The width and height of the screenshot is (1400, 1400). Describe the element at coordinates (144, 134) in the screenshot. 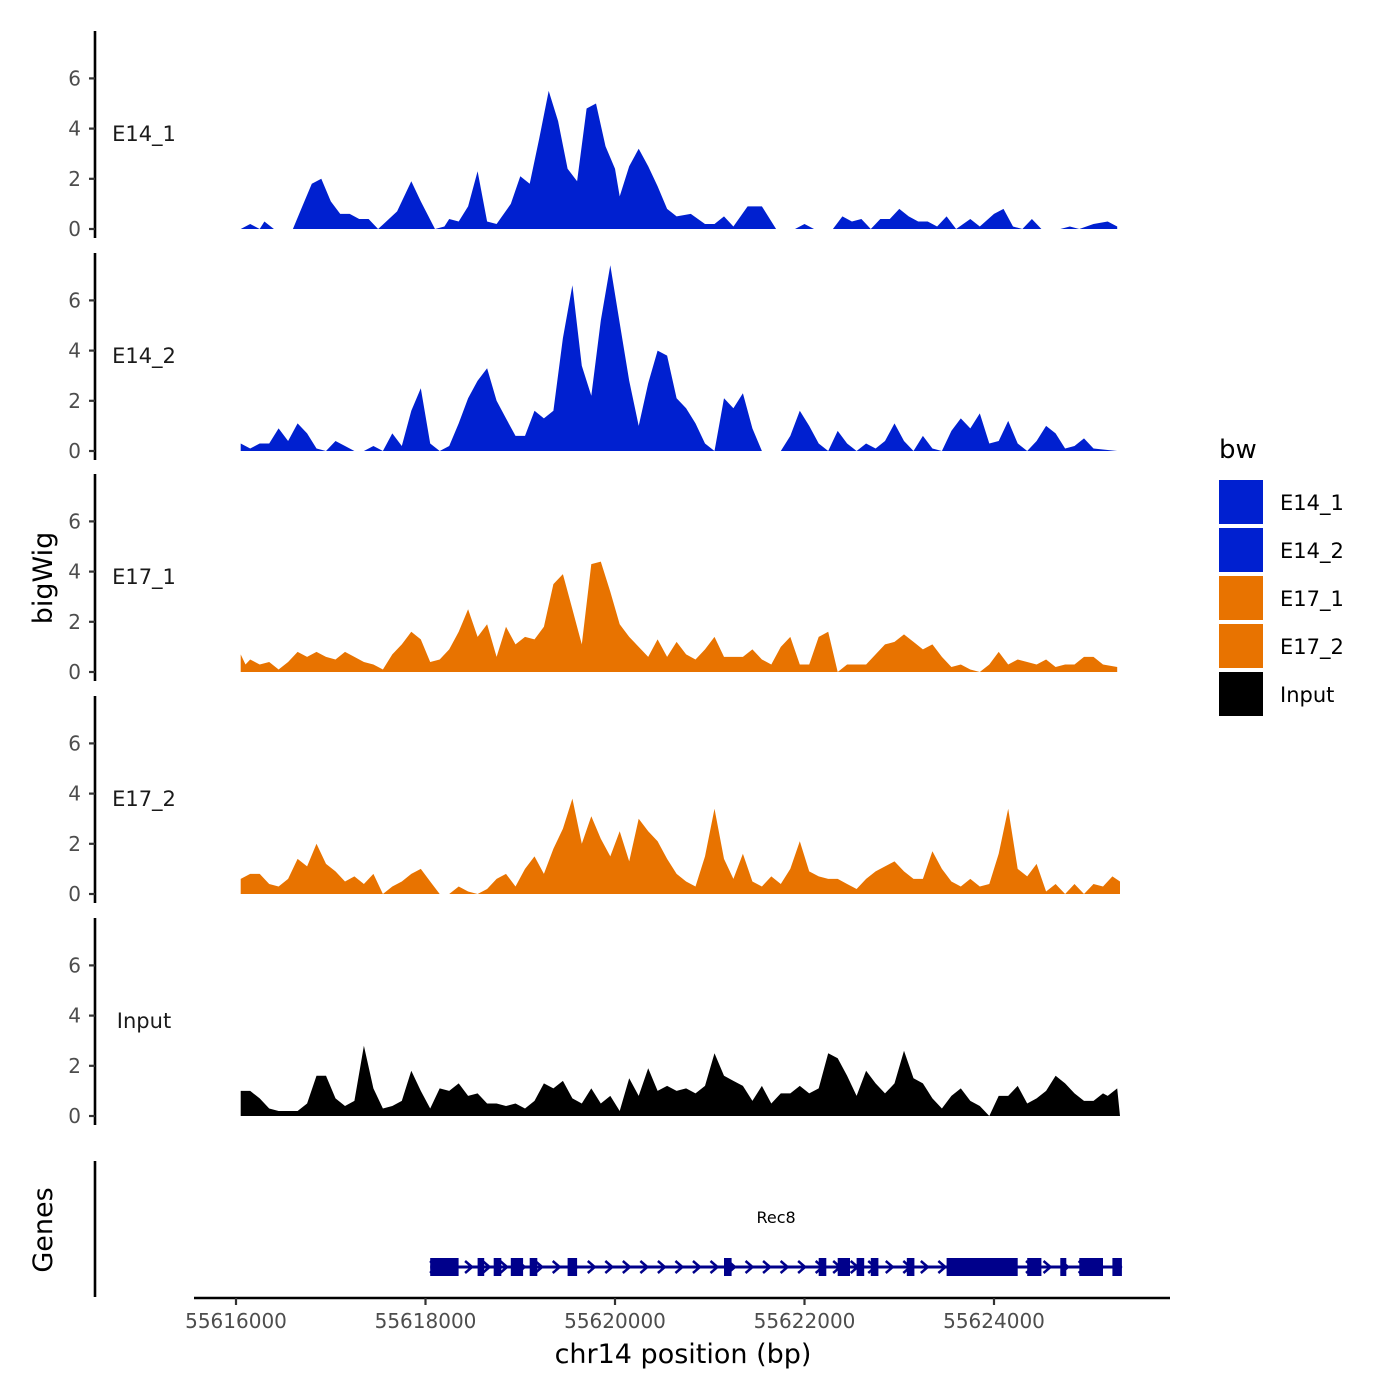

I see `track-label: E14_1` at that location.